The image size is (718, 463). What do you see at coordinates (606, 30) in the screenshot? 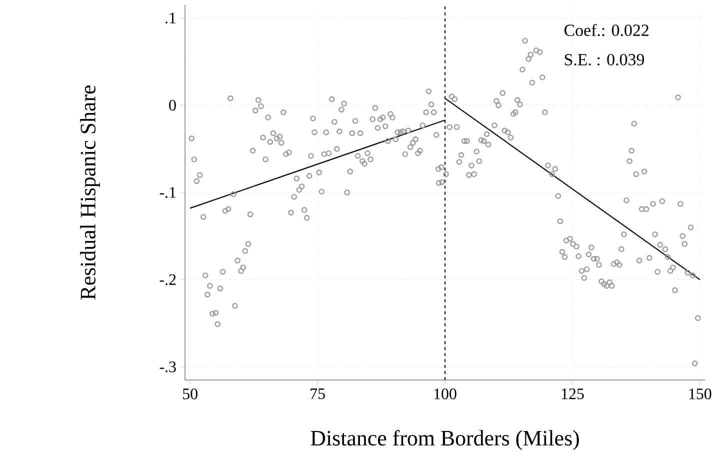
I see `annotation: Coef.: 0.022` at bounding box center [606, 30].